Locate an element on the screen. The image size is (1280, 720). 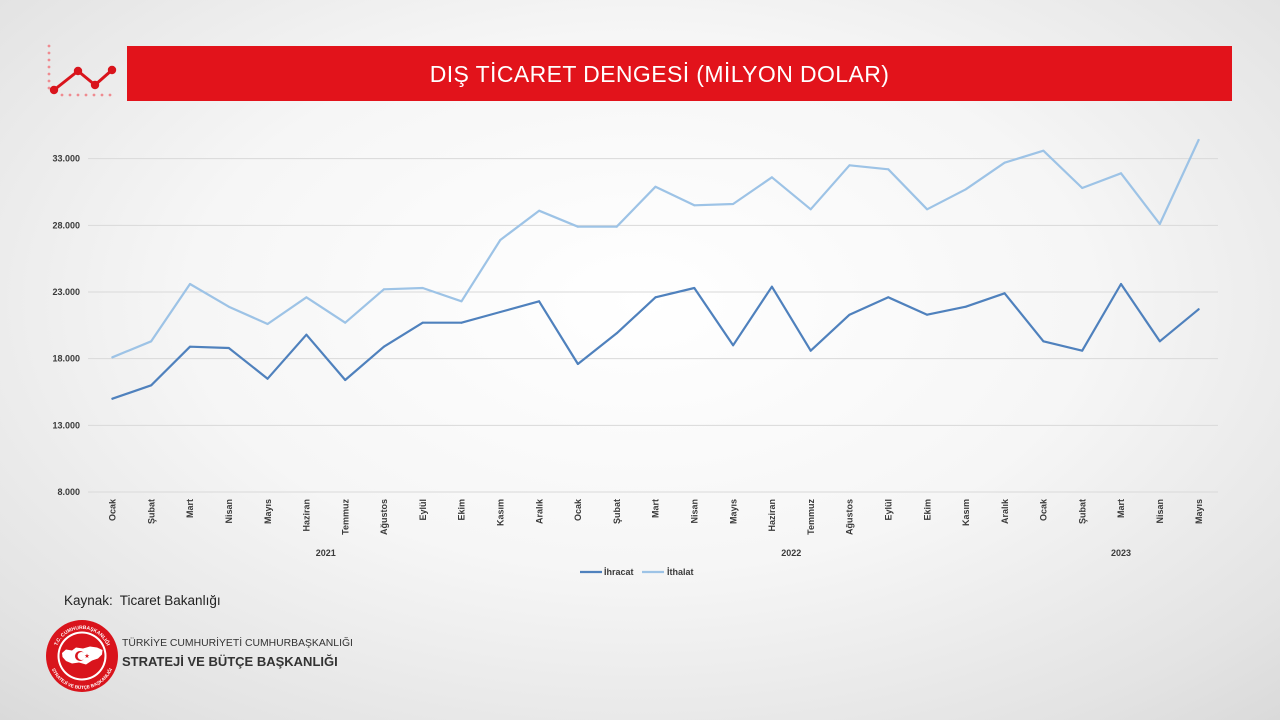
legend-item-ihracat: İhracat is located at coordinates (607, 572).